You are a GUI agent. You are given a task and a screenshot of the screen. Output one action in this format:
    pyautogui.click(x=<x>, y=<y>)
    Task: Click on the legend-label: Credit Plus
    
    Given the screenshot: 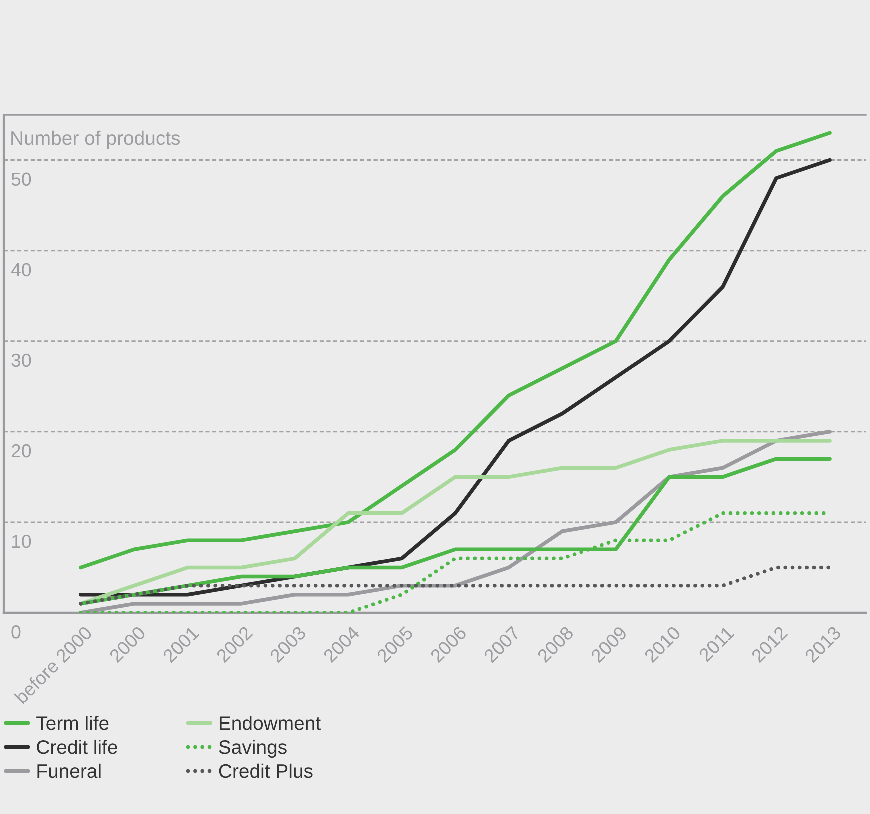 What is the action you would take?
    pyautogui.click(x=266, y=771)
    